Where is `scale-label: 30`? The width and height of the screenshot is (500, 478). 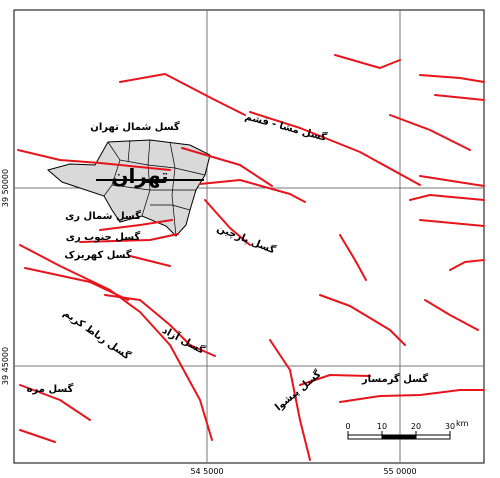
scale-label: 30 is located at coordinates (450, 426).